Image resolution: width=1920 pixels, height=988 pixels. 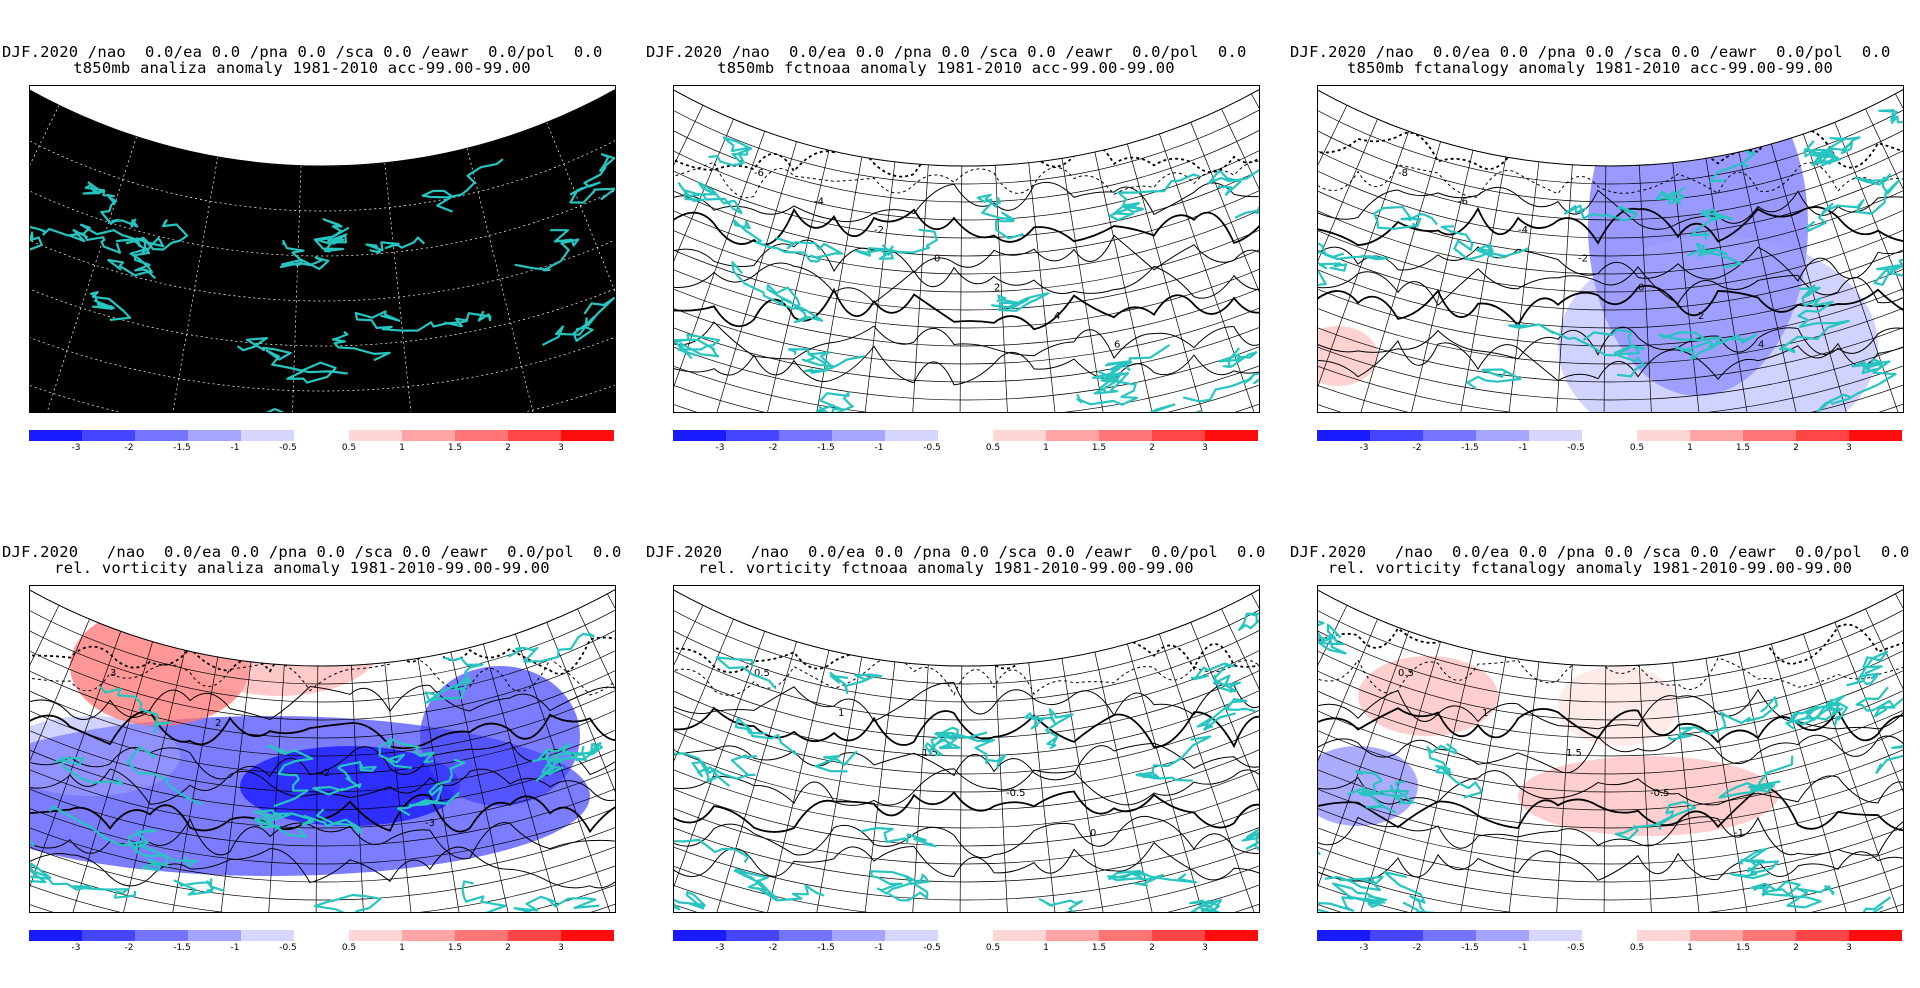 What do you see at coordinates (1583, 259) in the screenshot?
I see `contour-label: -2` at bounding box center [1583, 259].